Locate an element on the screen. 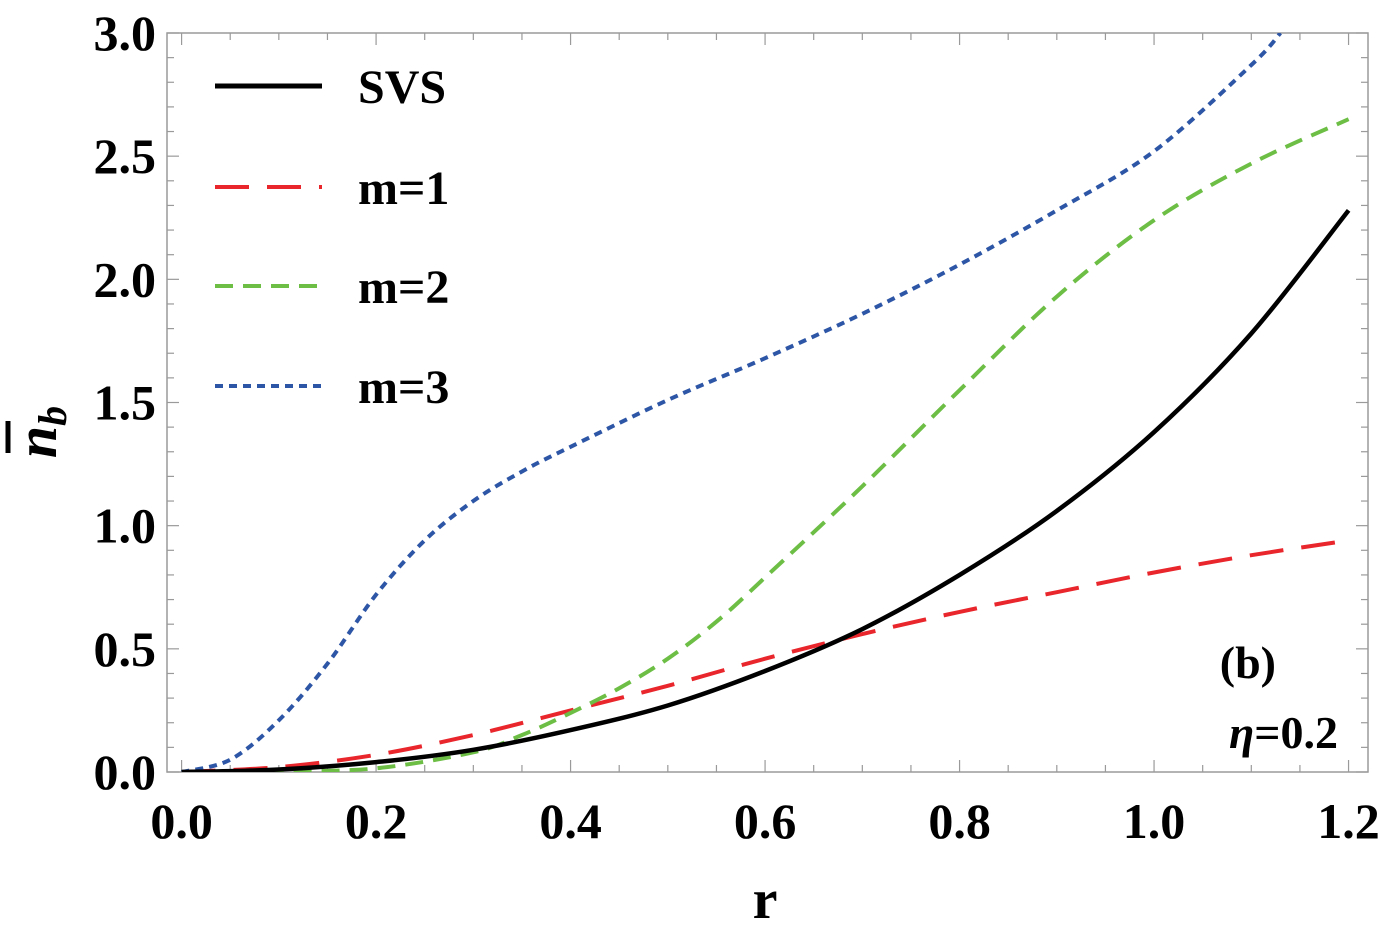 This screenshot has width=1378, height=932. panel-label: (b) is located at coordinates (1248, 662).